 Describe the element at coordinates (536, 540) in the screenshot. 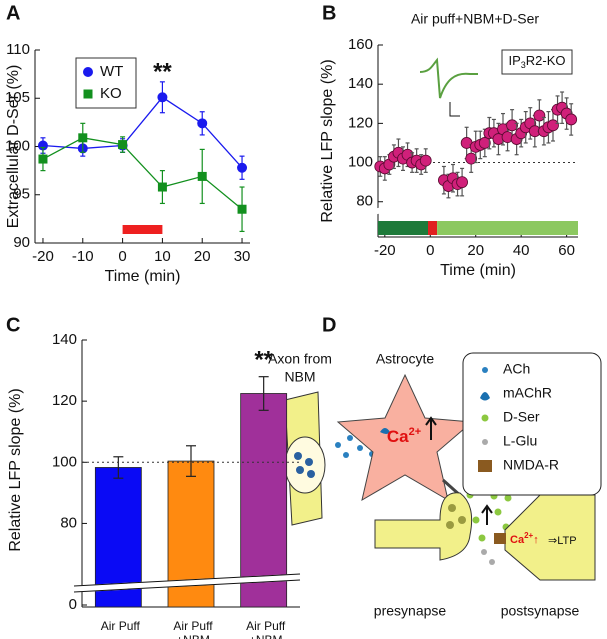

I see `ca-arrow: ↑` at that location.